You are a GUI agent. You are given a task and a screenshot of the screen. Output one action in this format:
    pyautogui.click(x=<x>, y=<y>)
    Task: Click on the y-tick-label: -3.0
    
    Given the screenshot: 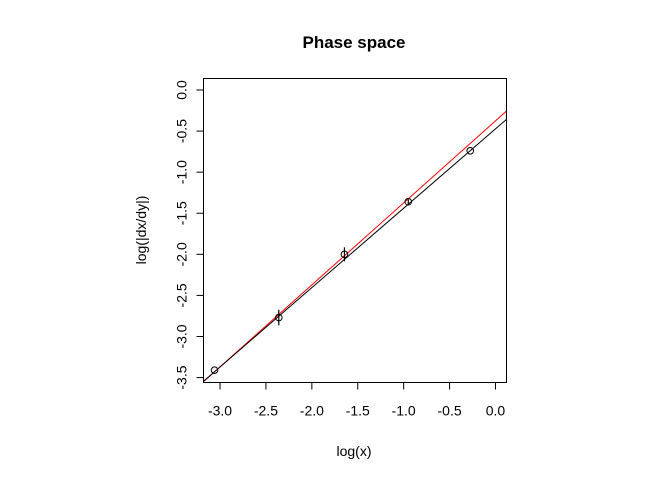 What is the action you would take?
    pyautogui.click(x=182, y=336)
    